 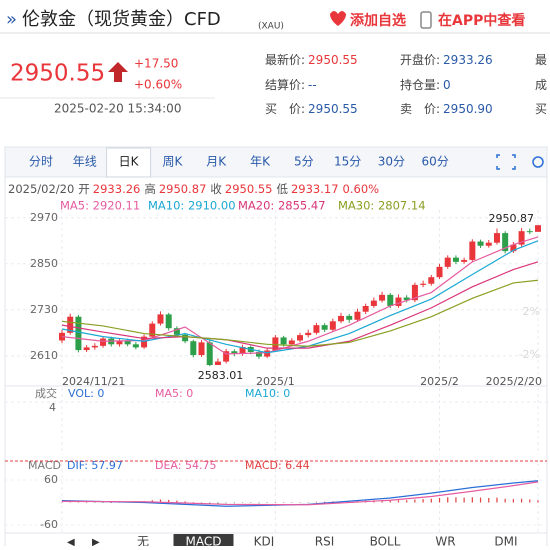 I want to click on indicator-tab: DMI, so click(x=505, y=542).